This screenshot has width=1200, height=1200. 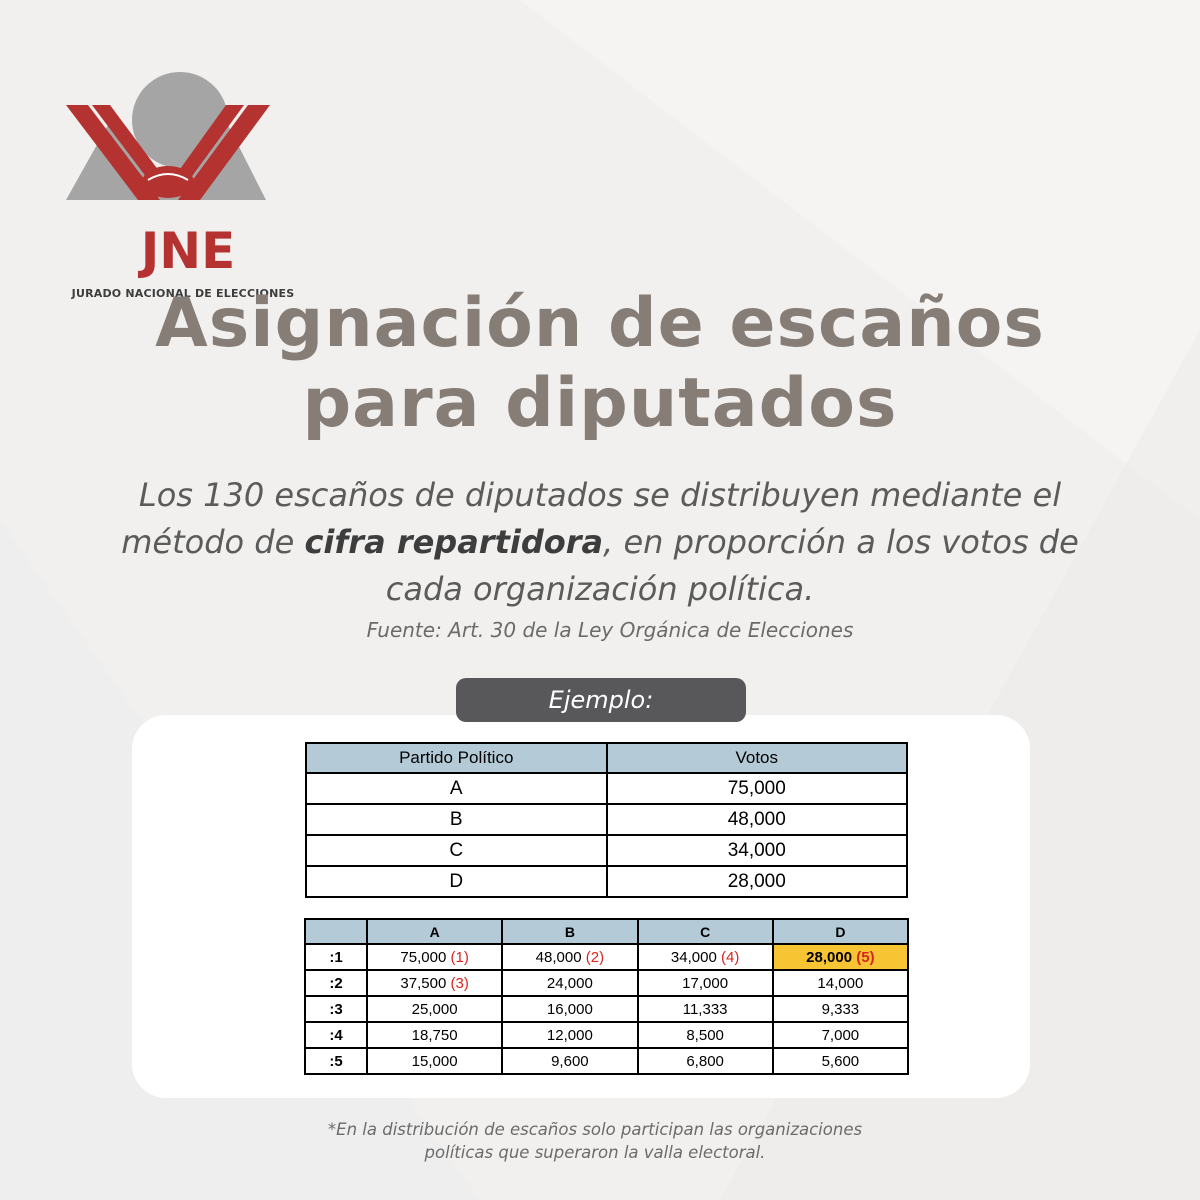 I want to click on quotient-value: 15,000, so click(x=434, y=1061).